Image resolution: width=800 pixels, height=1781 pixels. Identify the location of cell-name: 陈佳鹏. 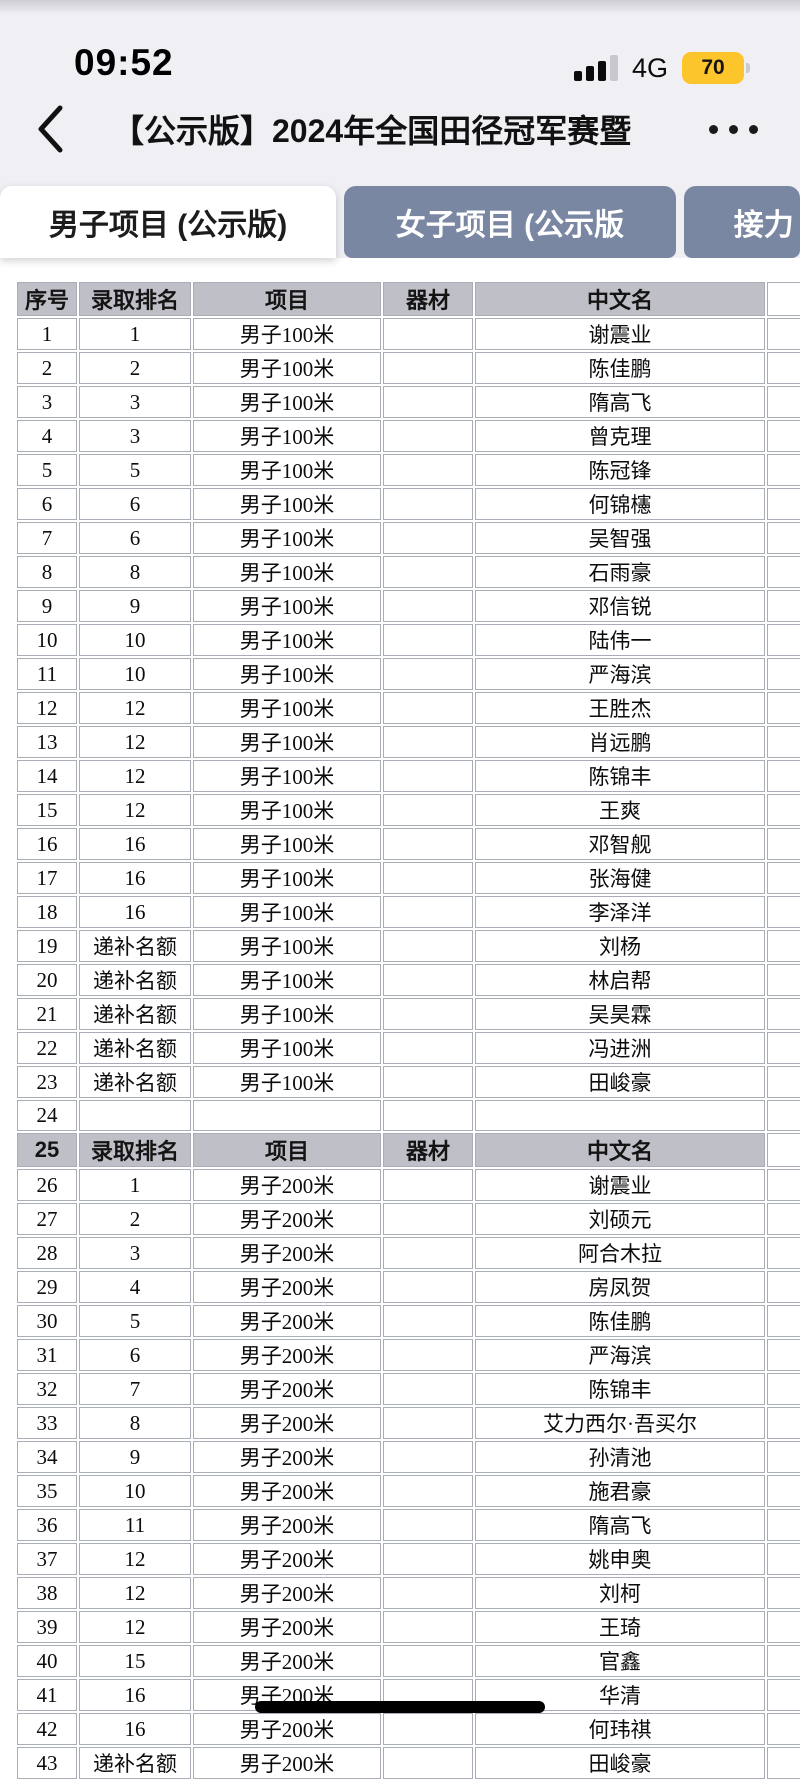
(620, 368).